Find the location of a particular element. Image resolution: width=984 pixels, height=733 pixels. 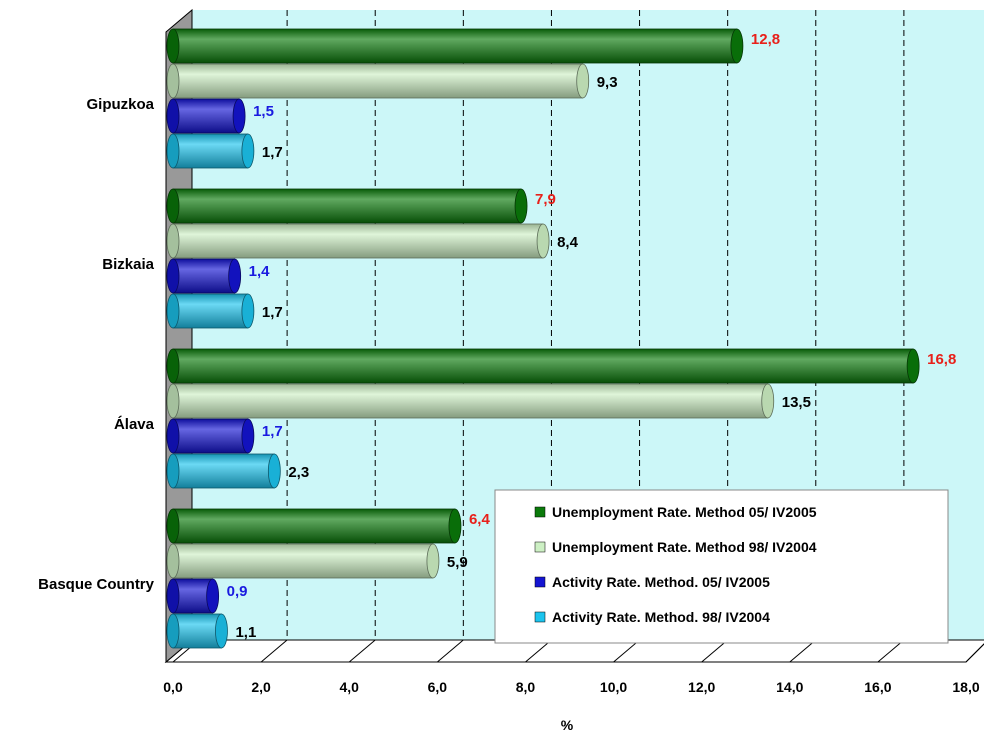

data-label: 0,9 is located at coordinates (237, 591).